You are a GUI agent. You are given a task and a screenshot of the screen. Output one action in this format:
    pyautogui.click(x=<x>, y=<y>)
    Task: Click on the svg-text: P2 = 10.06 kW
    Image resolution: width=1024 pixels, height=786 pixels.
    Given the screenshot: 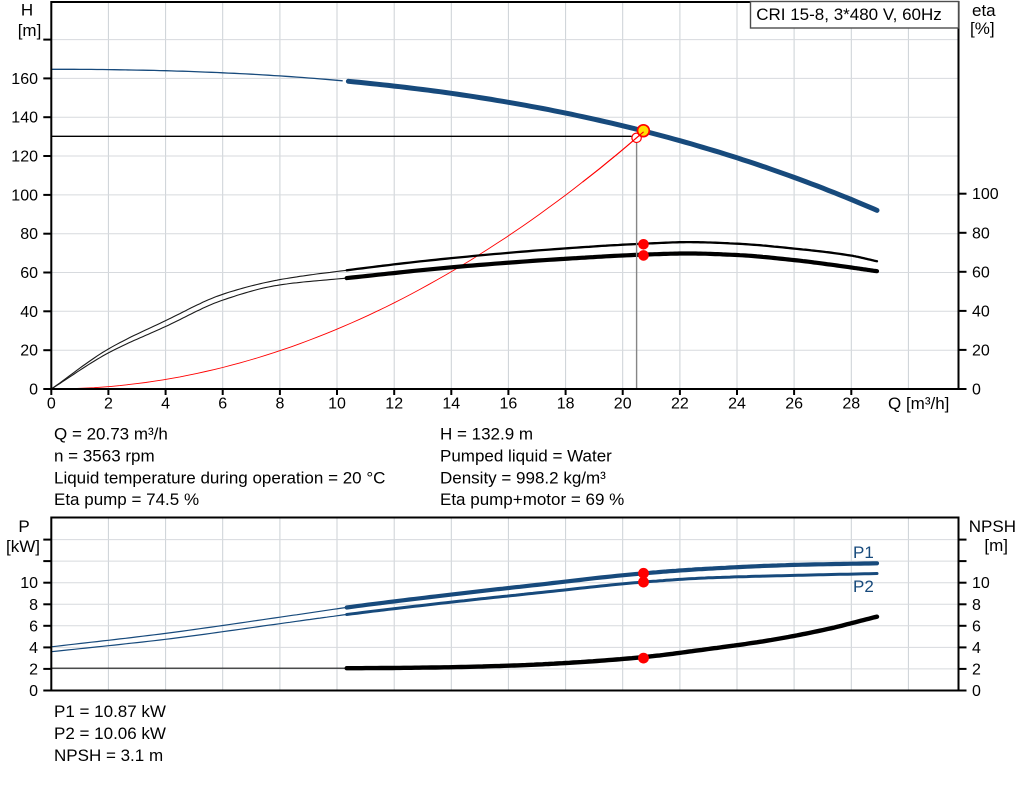 What is the action you would take?
    pyautogui.click(x=110, y=733)
    